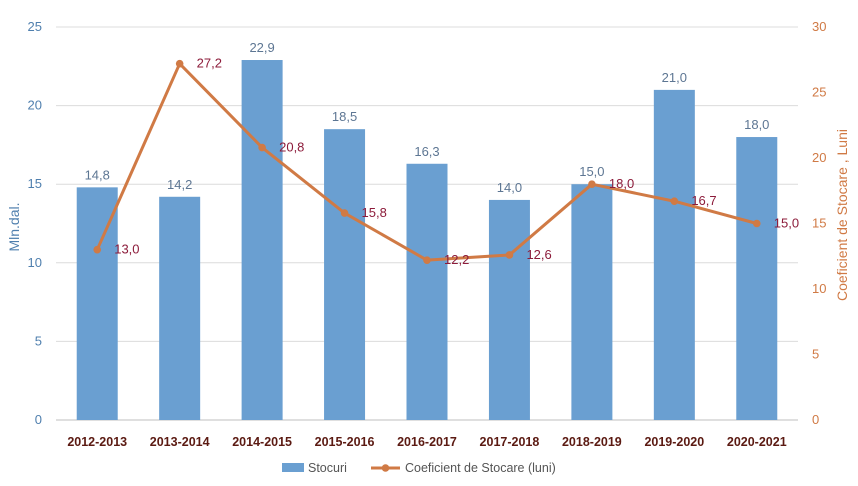 The height and width of the screenshot is (486, 858). Describe the element at coordinates (179, 184) in the screenshot. I see `bar-value-label: 14,2` at that location.